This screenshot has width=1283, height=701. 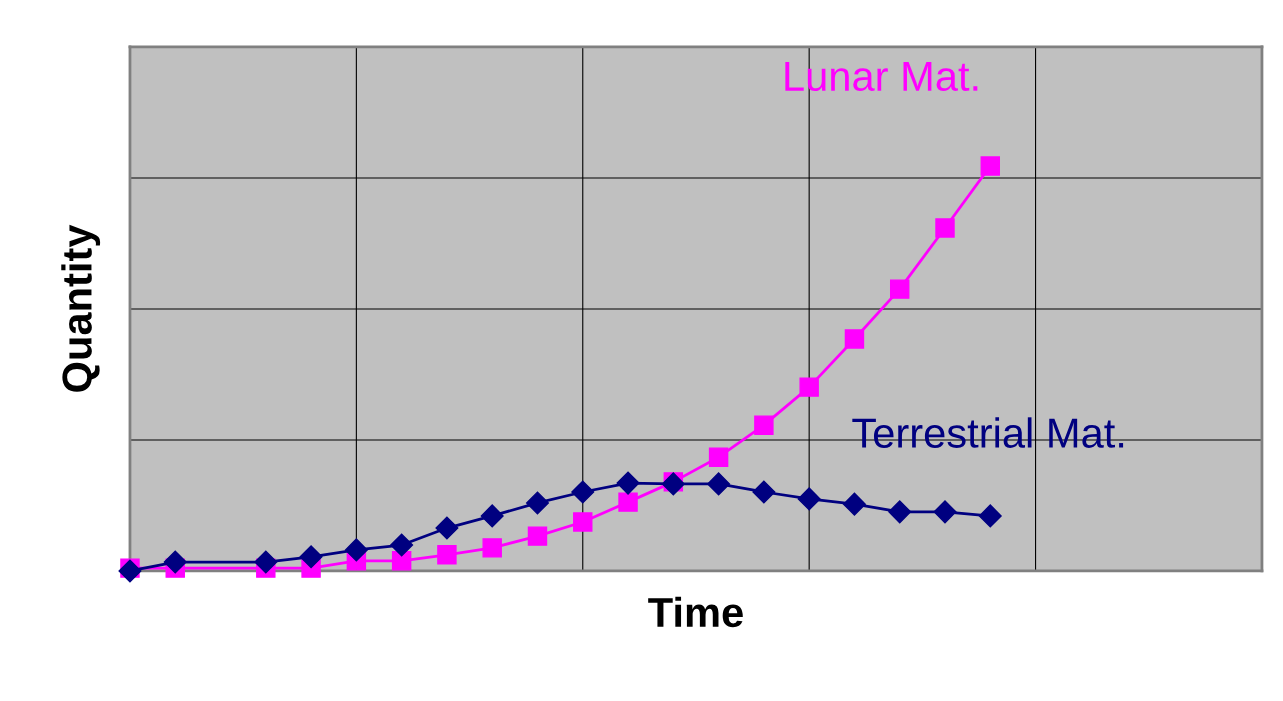 What do you see at coordinates (81, 308) in the screenshot?
I see `y-axis-title: Quantity` at bounding box center [81, 308].